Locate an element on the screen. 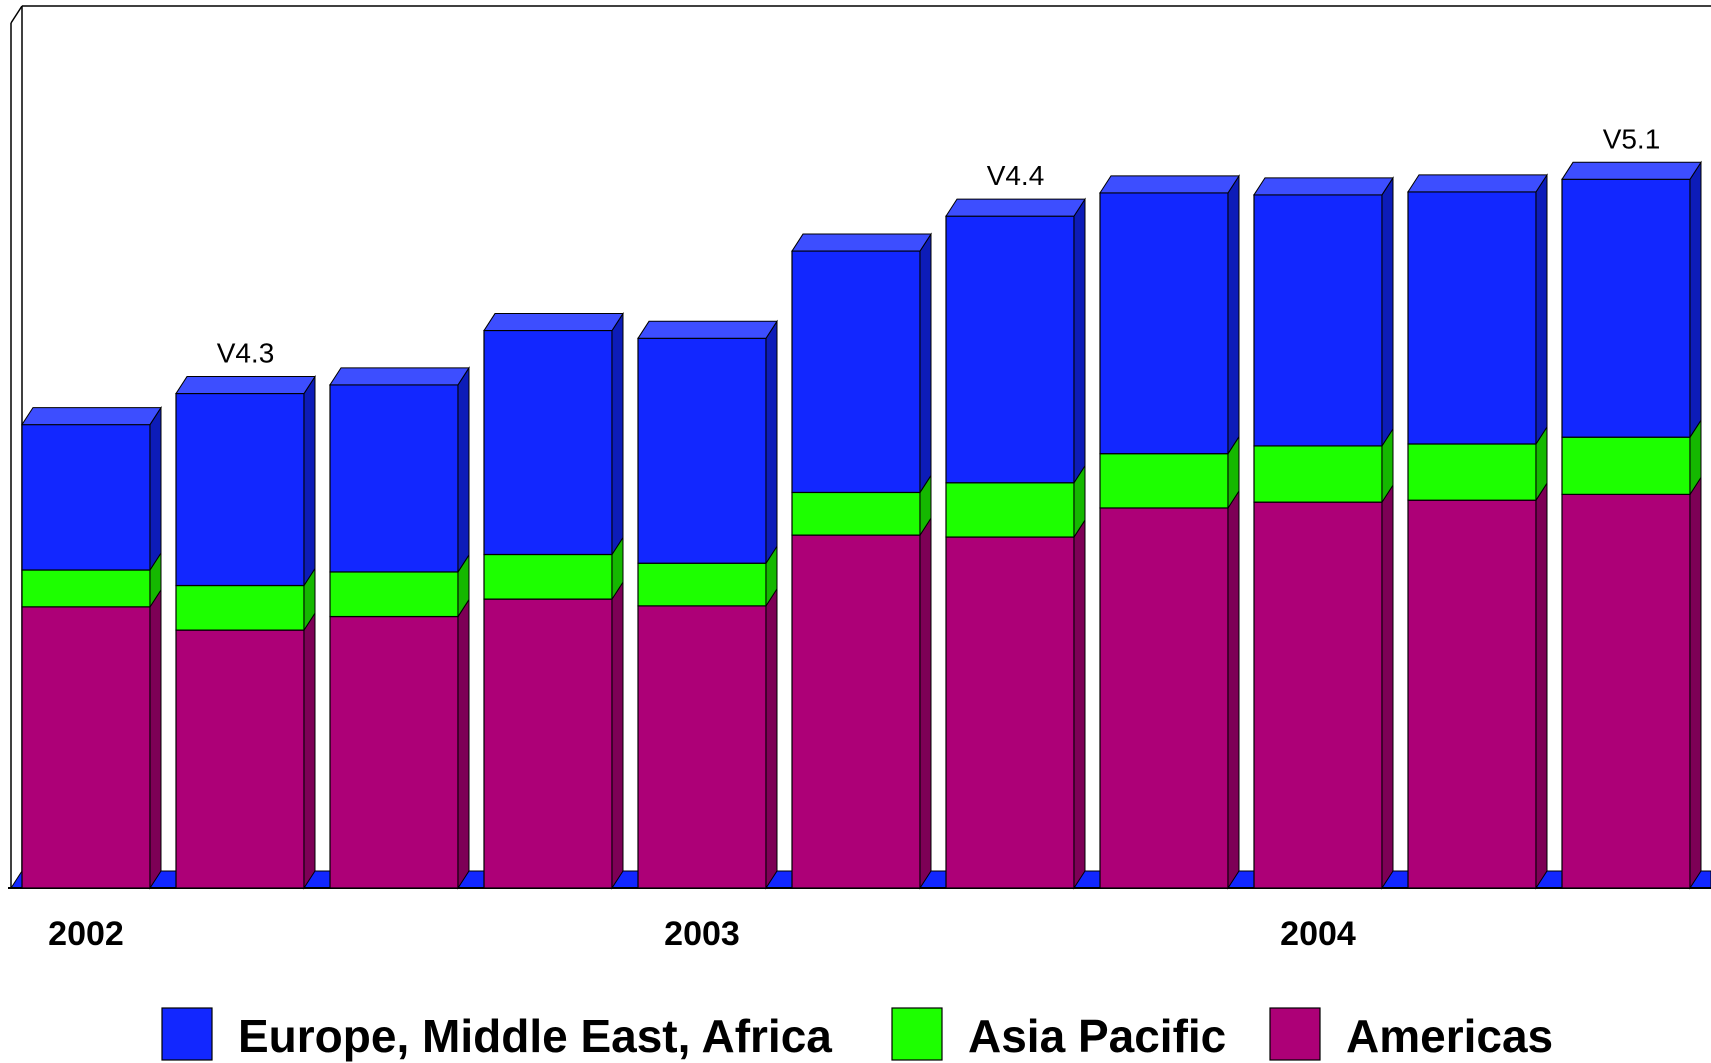 The image size is (1711, 1063). legend-label: Europe, Middle East, Africa is located at coordinates (535, 1036).